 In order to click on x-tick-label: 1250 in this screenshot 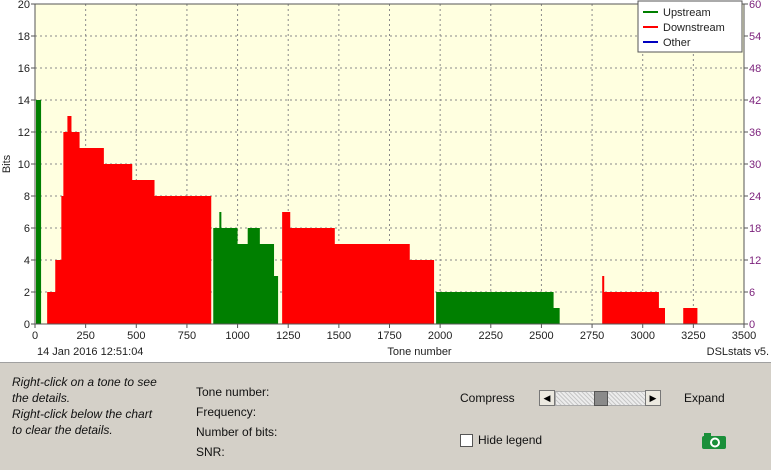, I will do `click(288, 336)`.